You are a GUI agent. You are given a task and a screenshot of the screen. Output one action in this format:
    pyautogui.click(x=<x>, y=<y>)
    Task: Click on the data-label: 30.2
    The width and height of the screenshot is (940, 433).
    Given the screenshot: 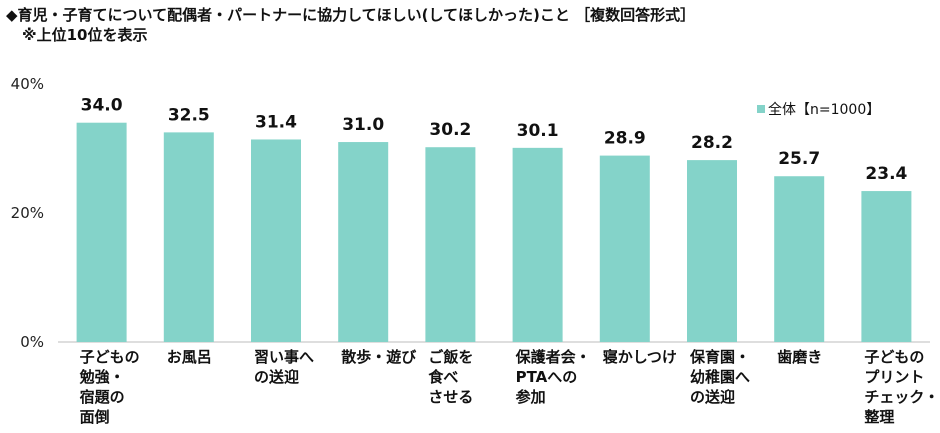 What is the action you would take?
    pyautogui.click(x=450, y=130)
    